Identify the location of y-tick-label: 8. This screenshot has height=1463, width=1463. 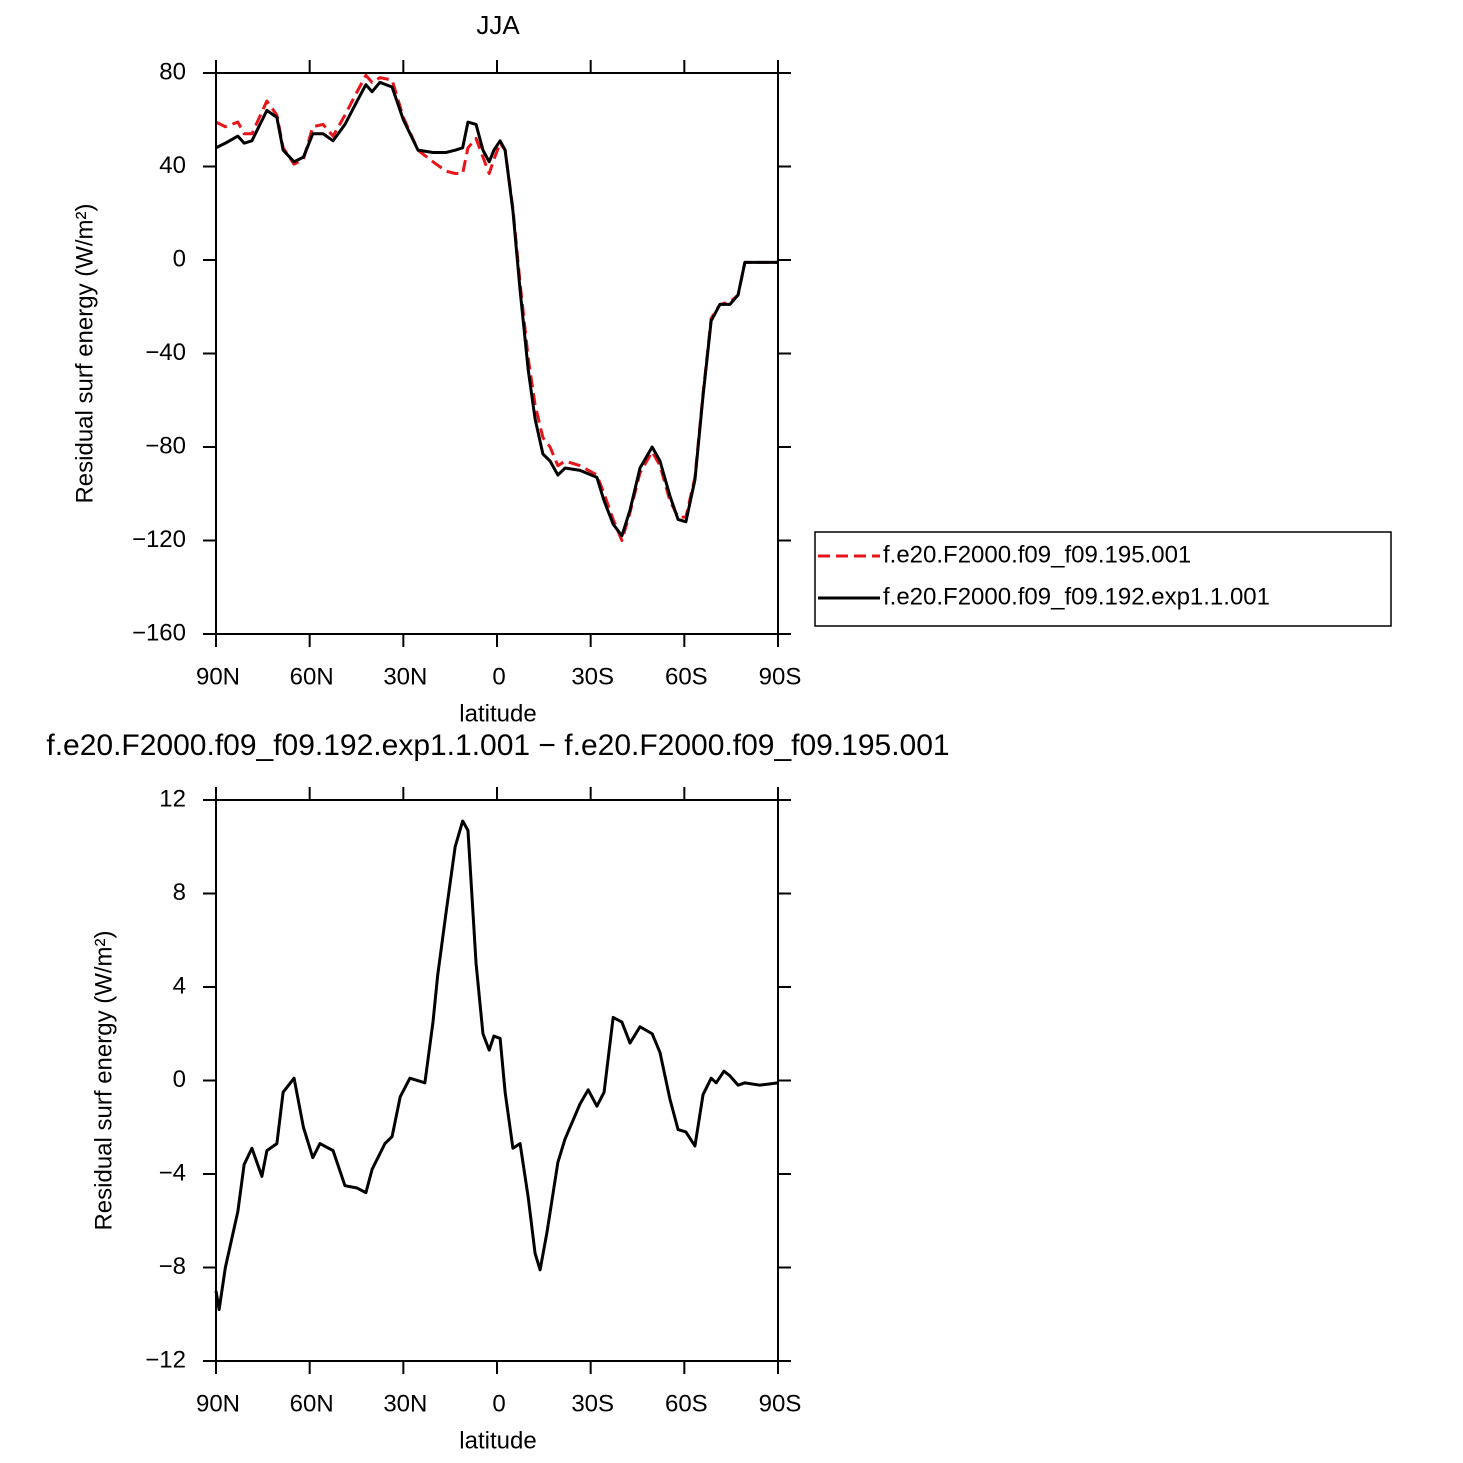
(179, 892).